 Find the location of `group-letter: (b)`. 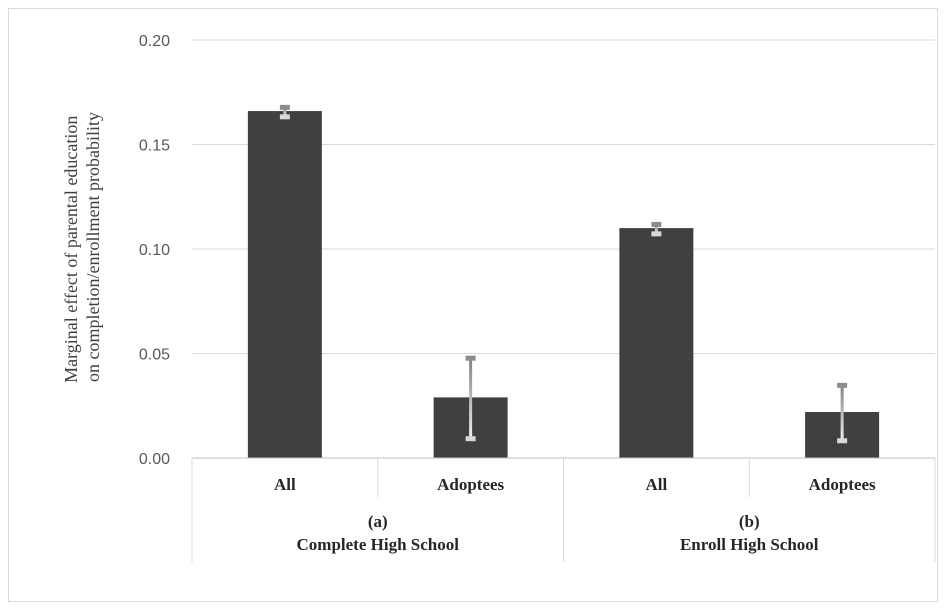

group-letter: (b) is located at coordinates (749, 521).